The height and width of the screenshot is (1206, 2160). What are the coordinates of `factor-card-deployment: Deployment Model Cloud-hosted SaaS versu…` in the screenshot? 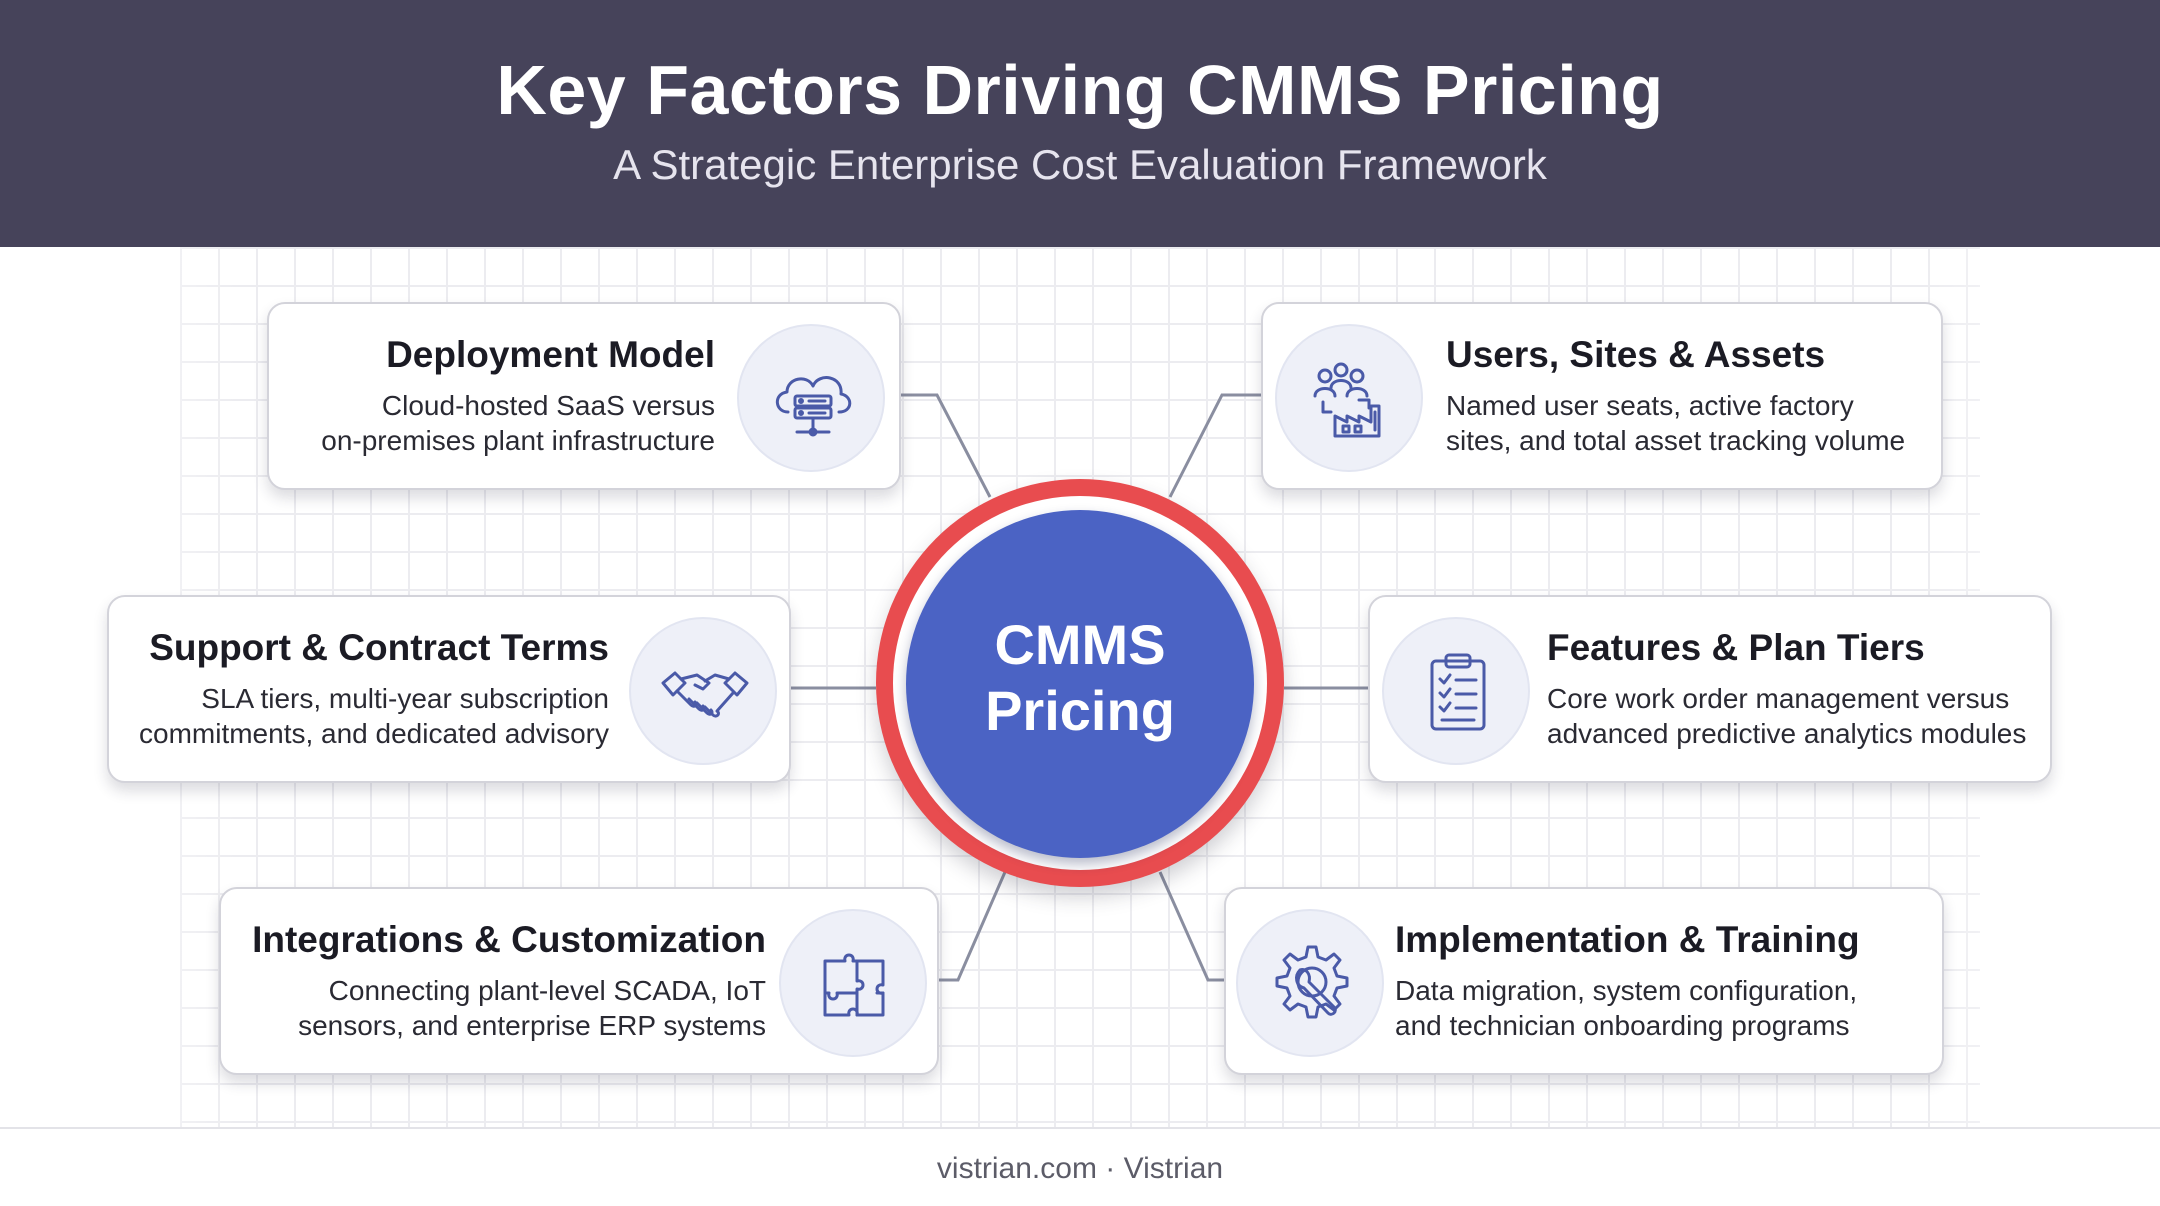 It's located at (584, 396).